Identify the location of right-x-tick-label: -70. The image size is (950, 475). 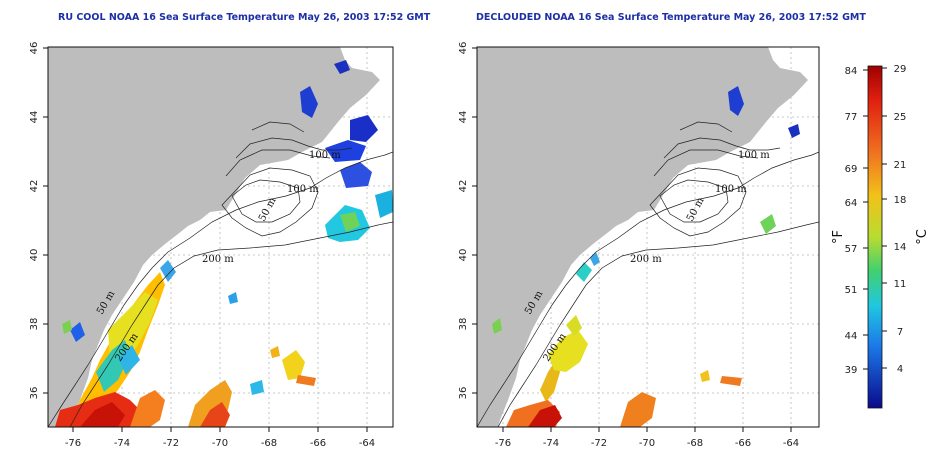
(647, 443).